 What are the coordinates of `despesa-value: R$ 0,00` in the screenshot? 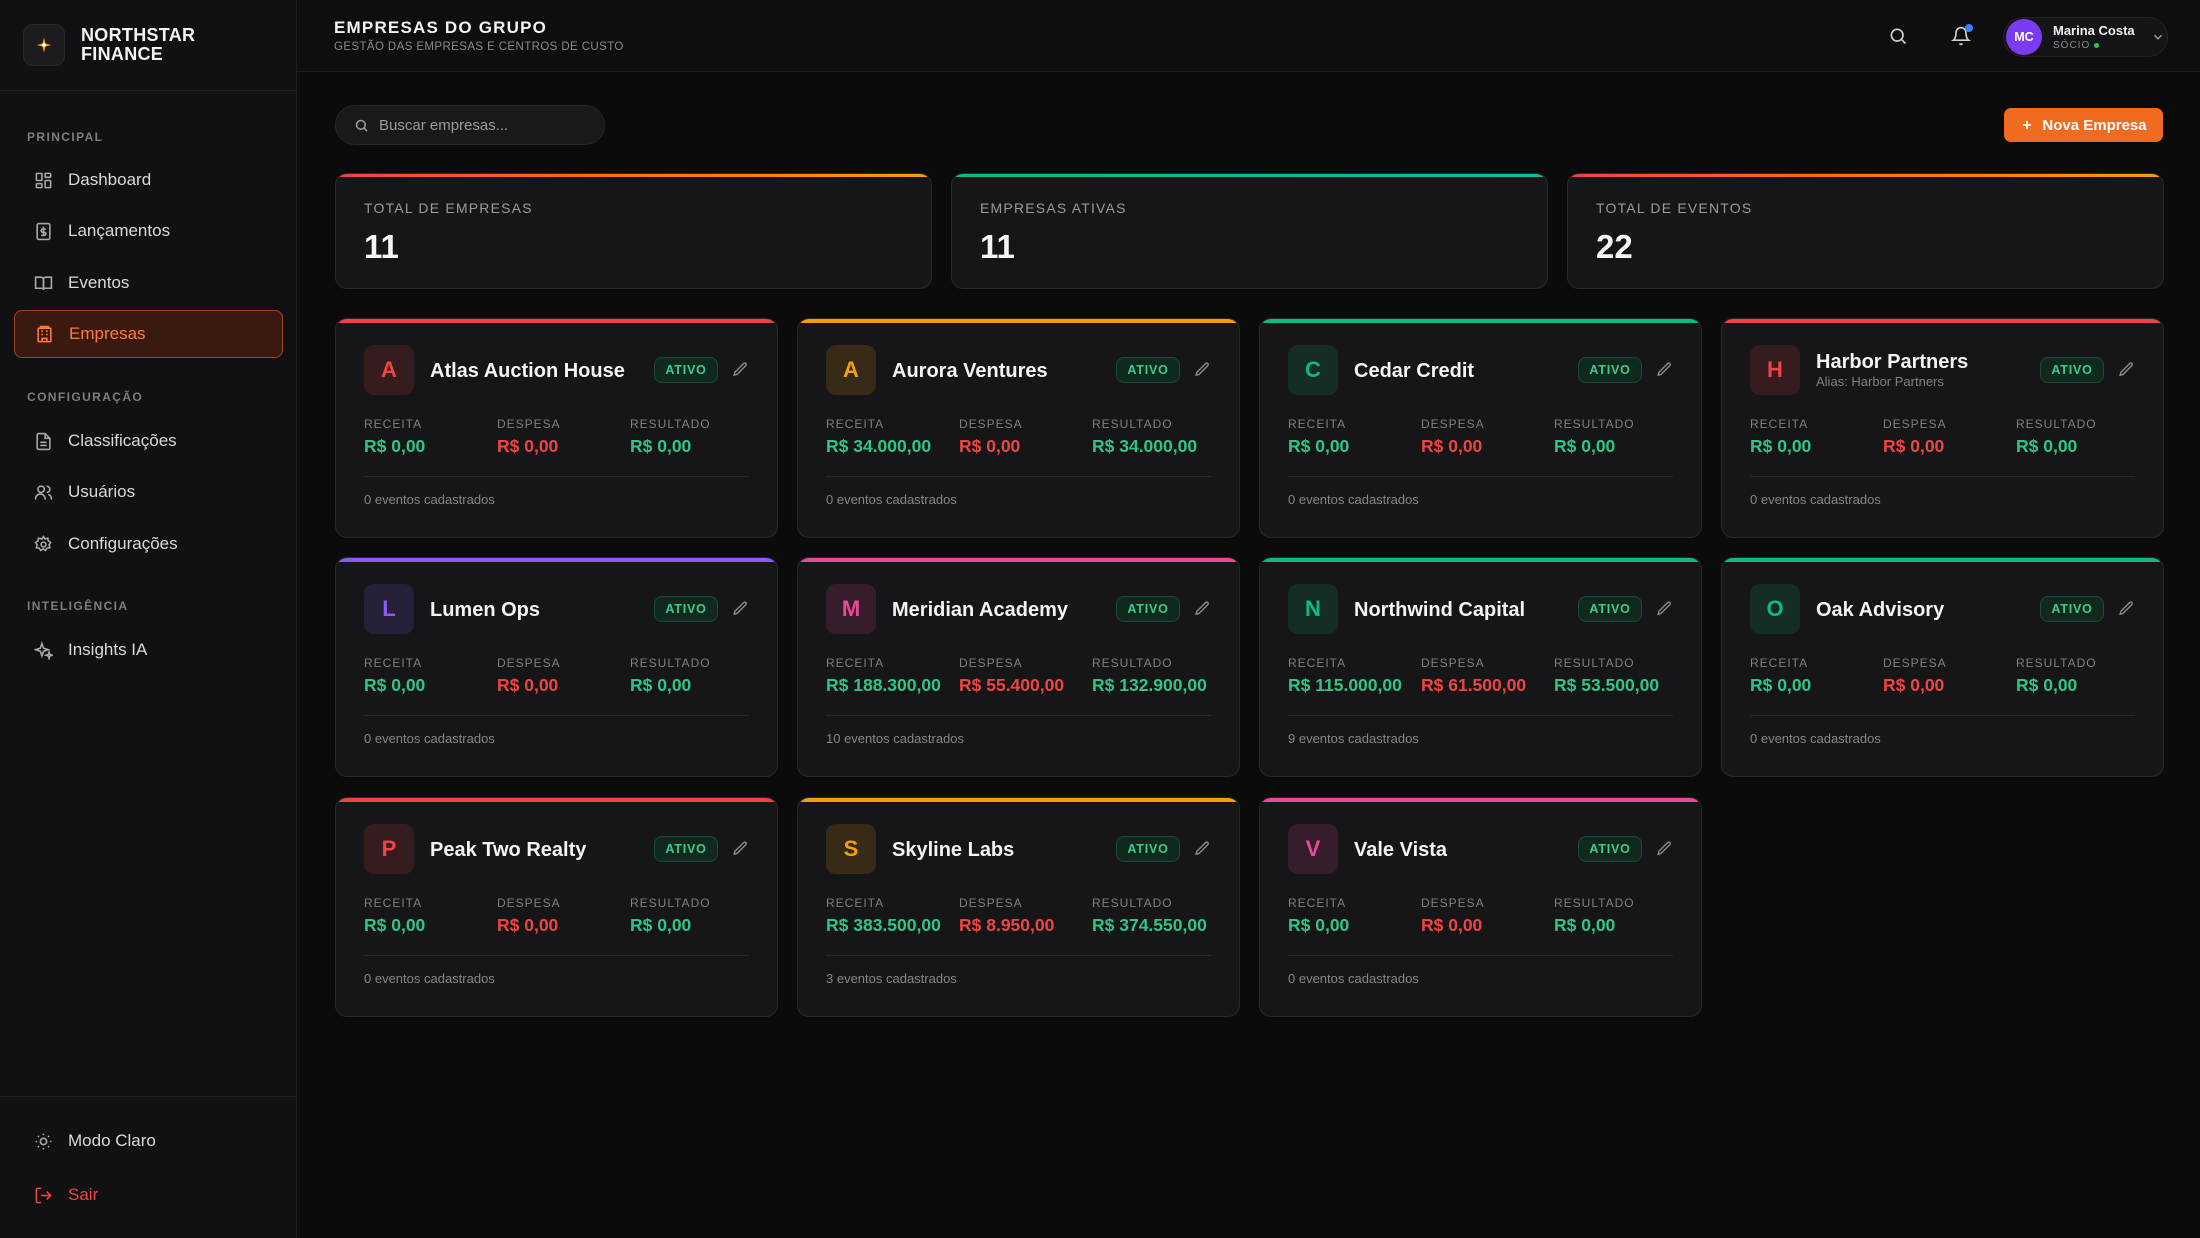 It's located at (528, 925).